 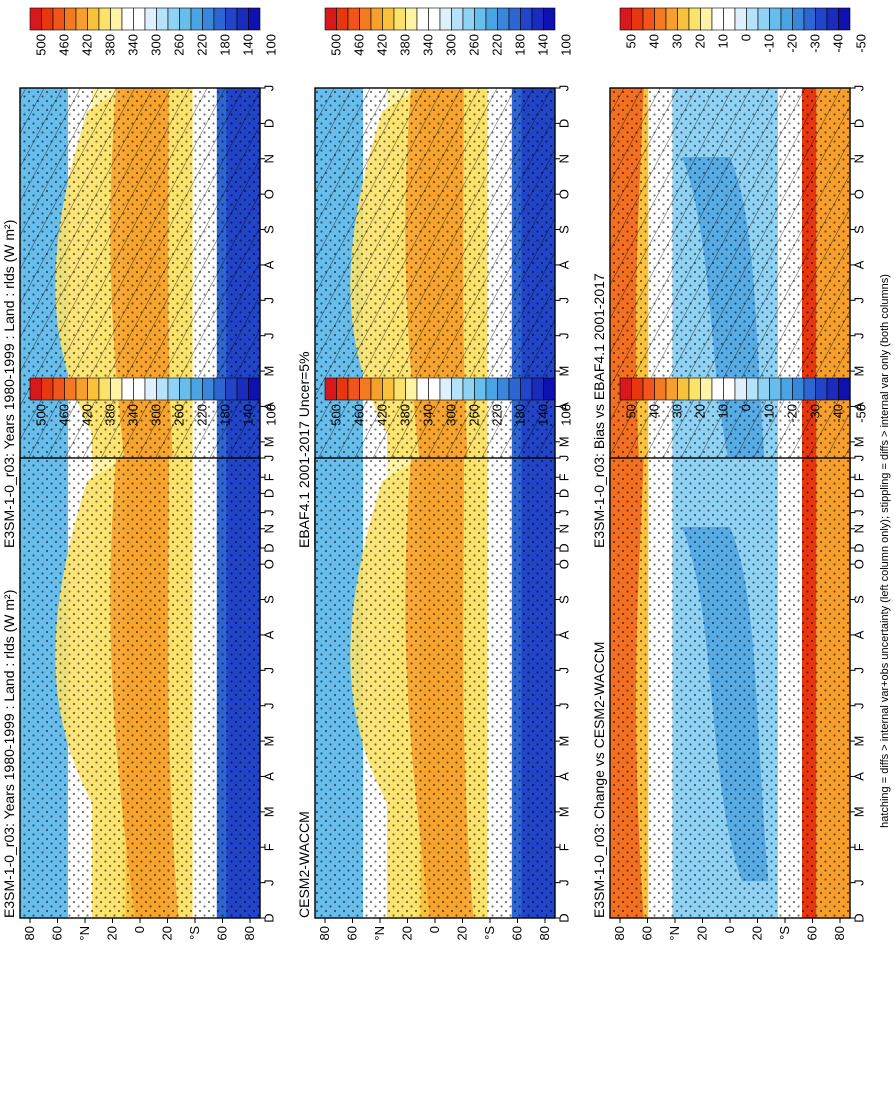 I want to click on colorbar-label: 20, so click(x=700, y=41).